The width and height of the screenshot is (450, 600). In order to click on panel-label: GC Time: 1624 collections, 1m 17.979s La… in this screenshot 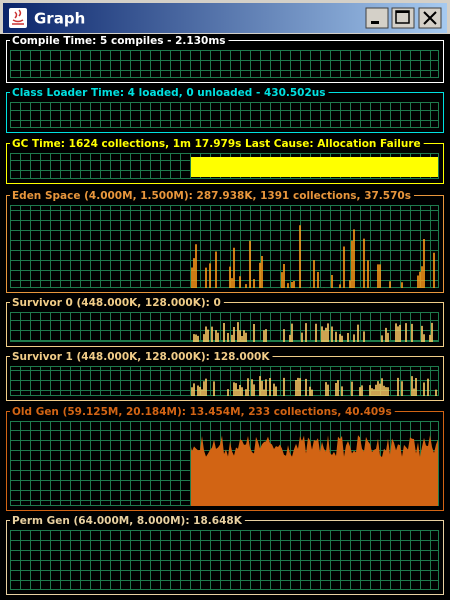, I will do `click(216, 144)`.